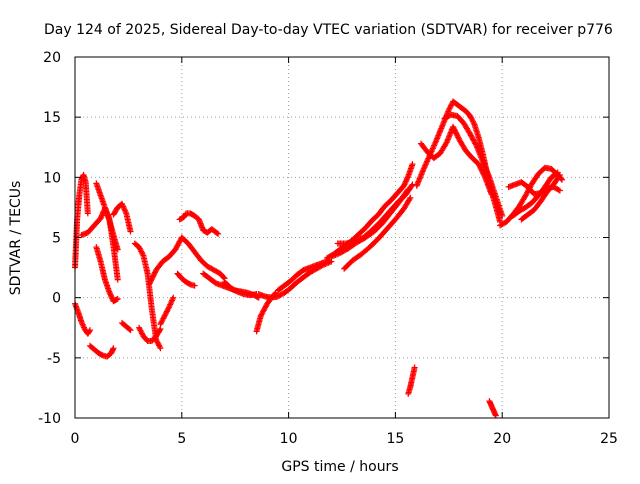 The height and width of the screenshot is (484, 640). What do you see at coordinates (16, 238) in the screenshot?
I see `y-axis-label: SDTVAR / TECUs` at bounding box center [16, 238].